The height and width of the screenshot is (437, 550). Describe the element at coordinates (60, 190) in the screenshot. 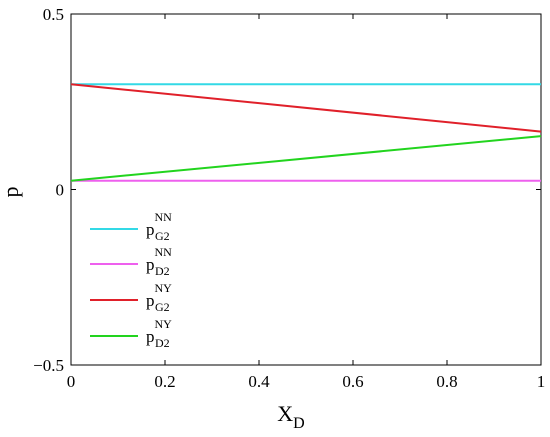

I see `y-tick-label: 0` at that location.